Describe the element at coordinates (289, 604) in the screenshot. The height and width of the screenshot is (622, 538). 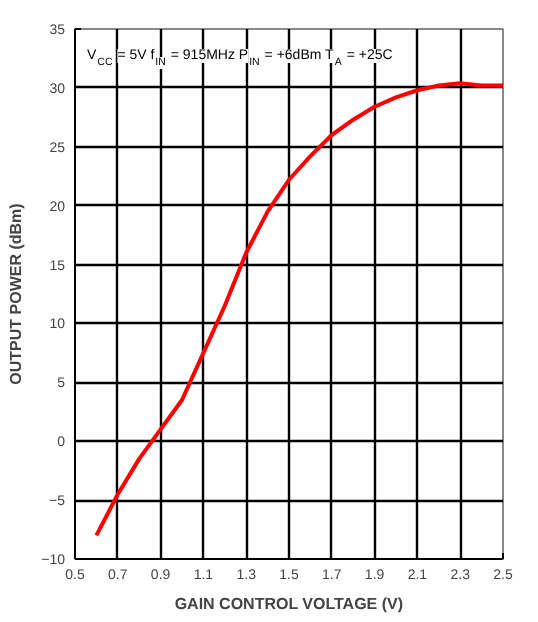
I see `x-axis-title: GAIN CONTROL VOLTAGE (V)` at that location.